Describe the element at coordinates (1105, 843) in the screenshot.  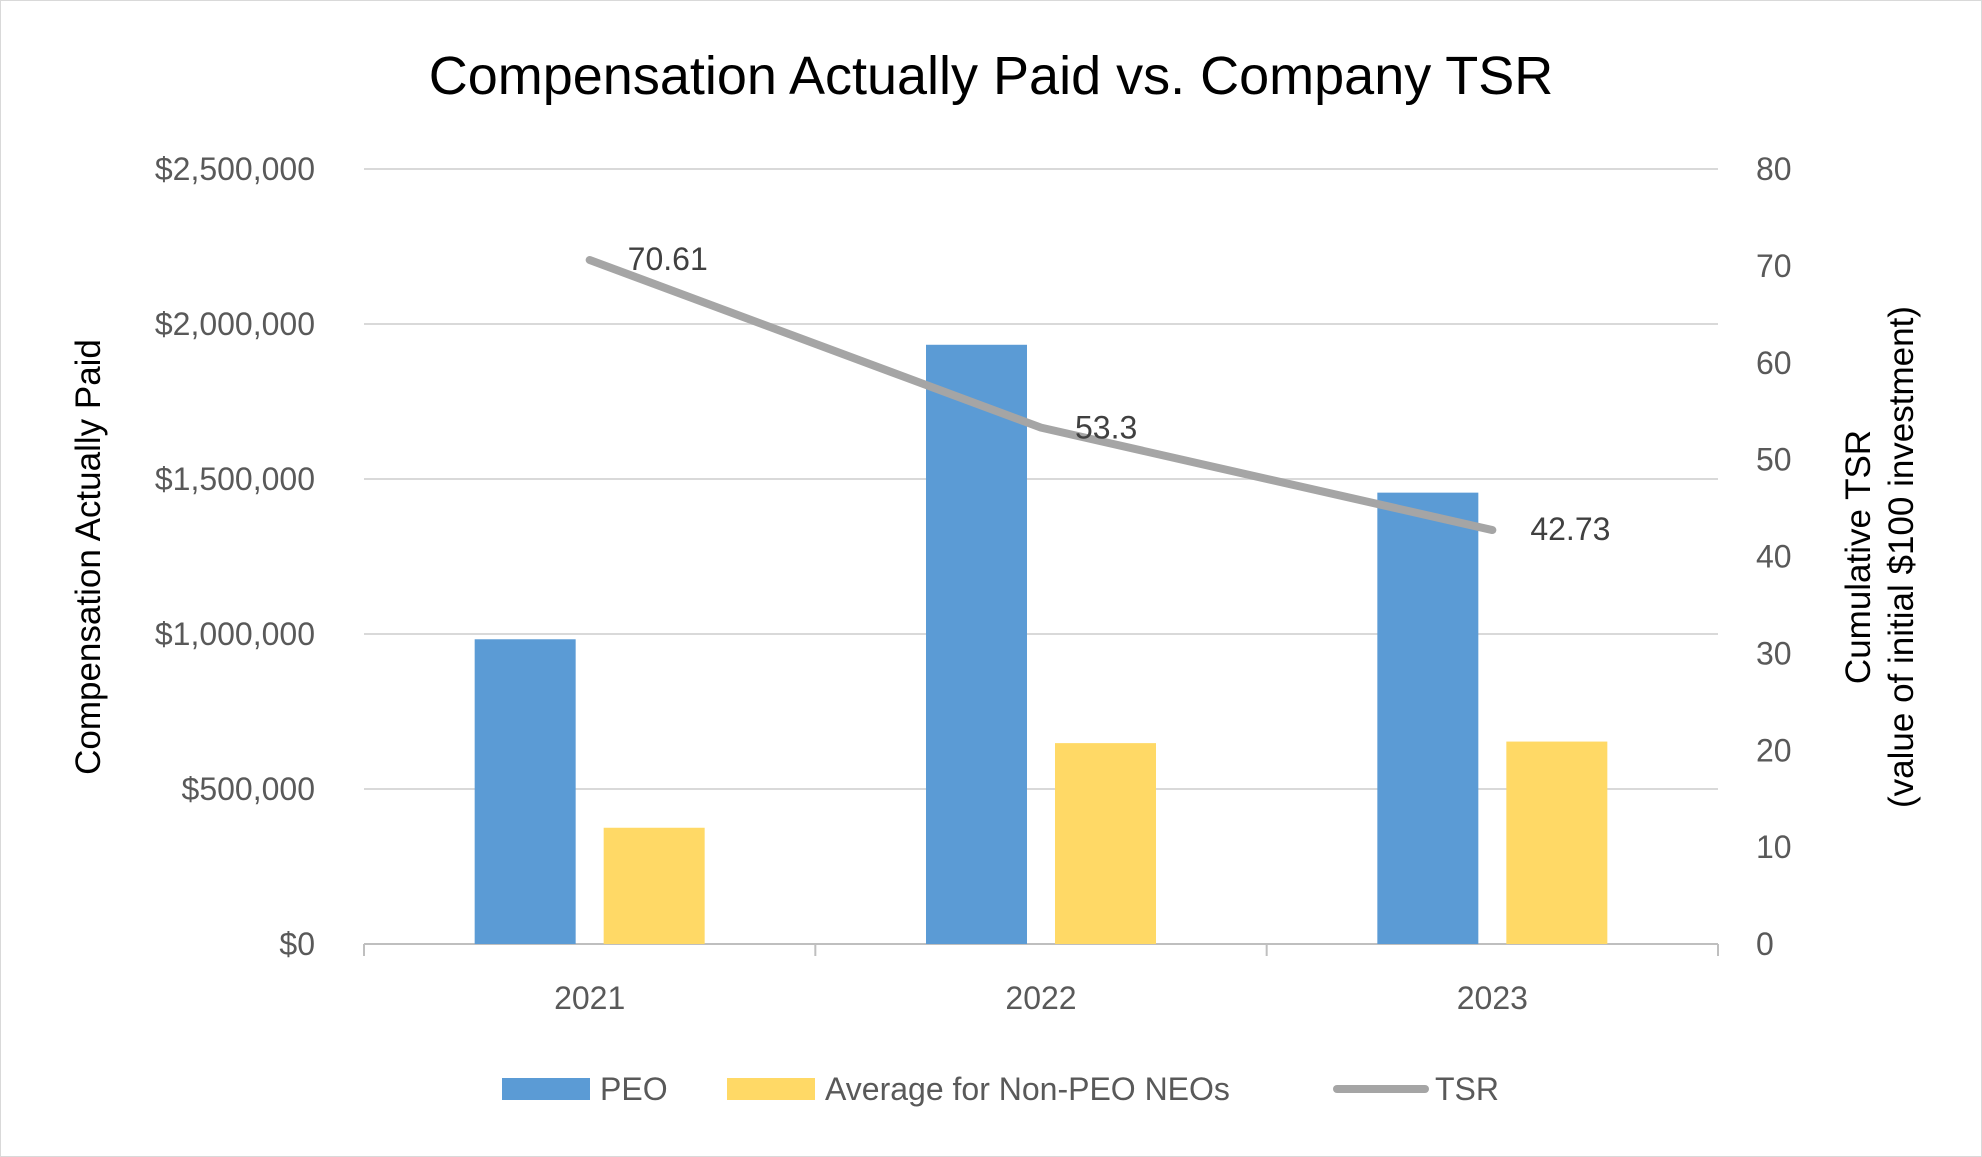
I see `bar-non-peo-neo-2022` at that location.